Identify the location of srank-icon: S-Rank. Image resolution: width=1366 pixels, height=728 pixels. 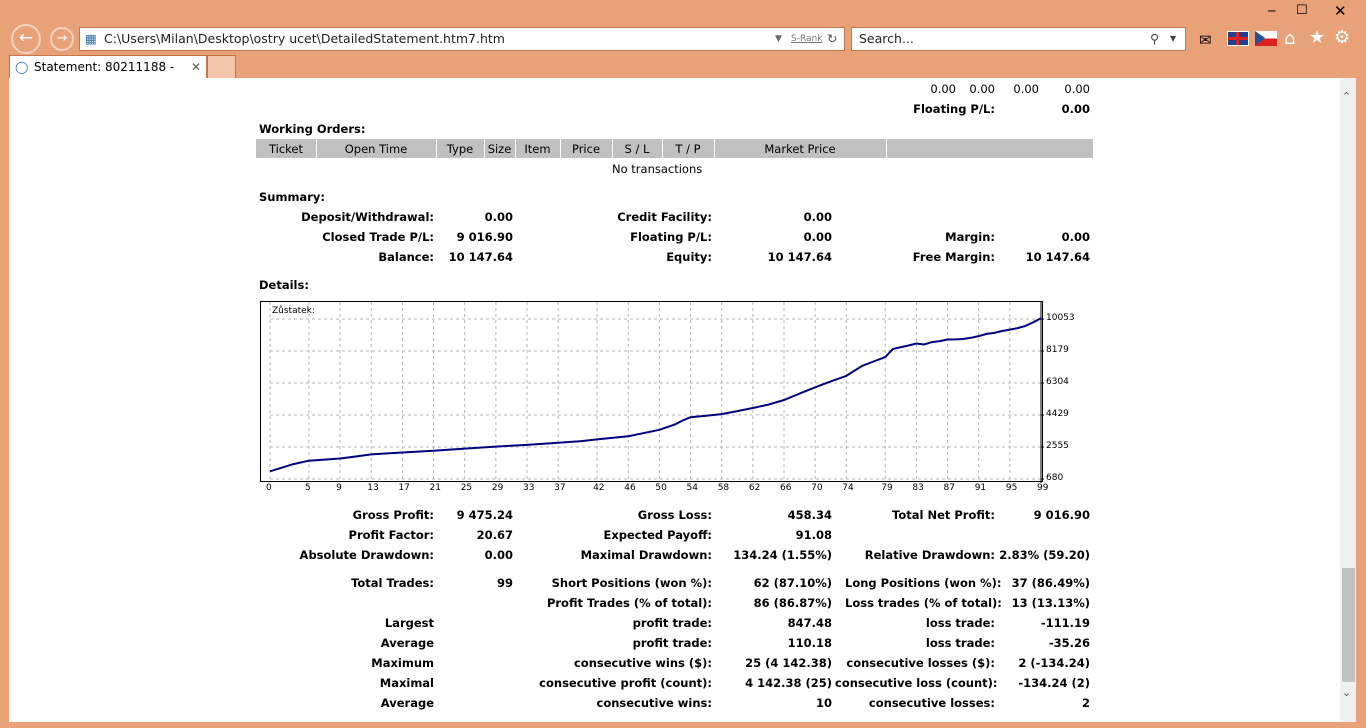
(807, 39).